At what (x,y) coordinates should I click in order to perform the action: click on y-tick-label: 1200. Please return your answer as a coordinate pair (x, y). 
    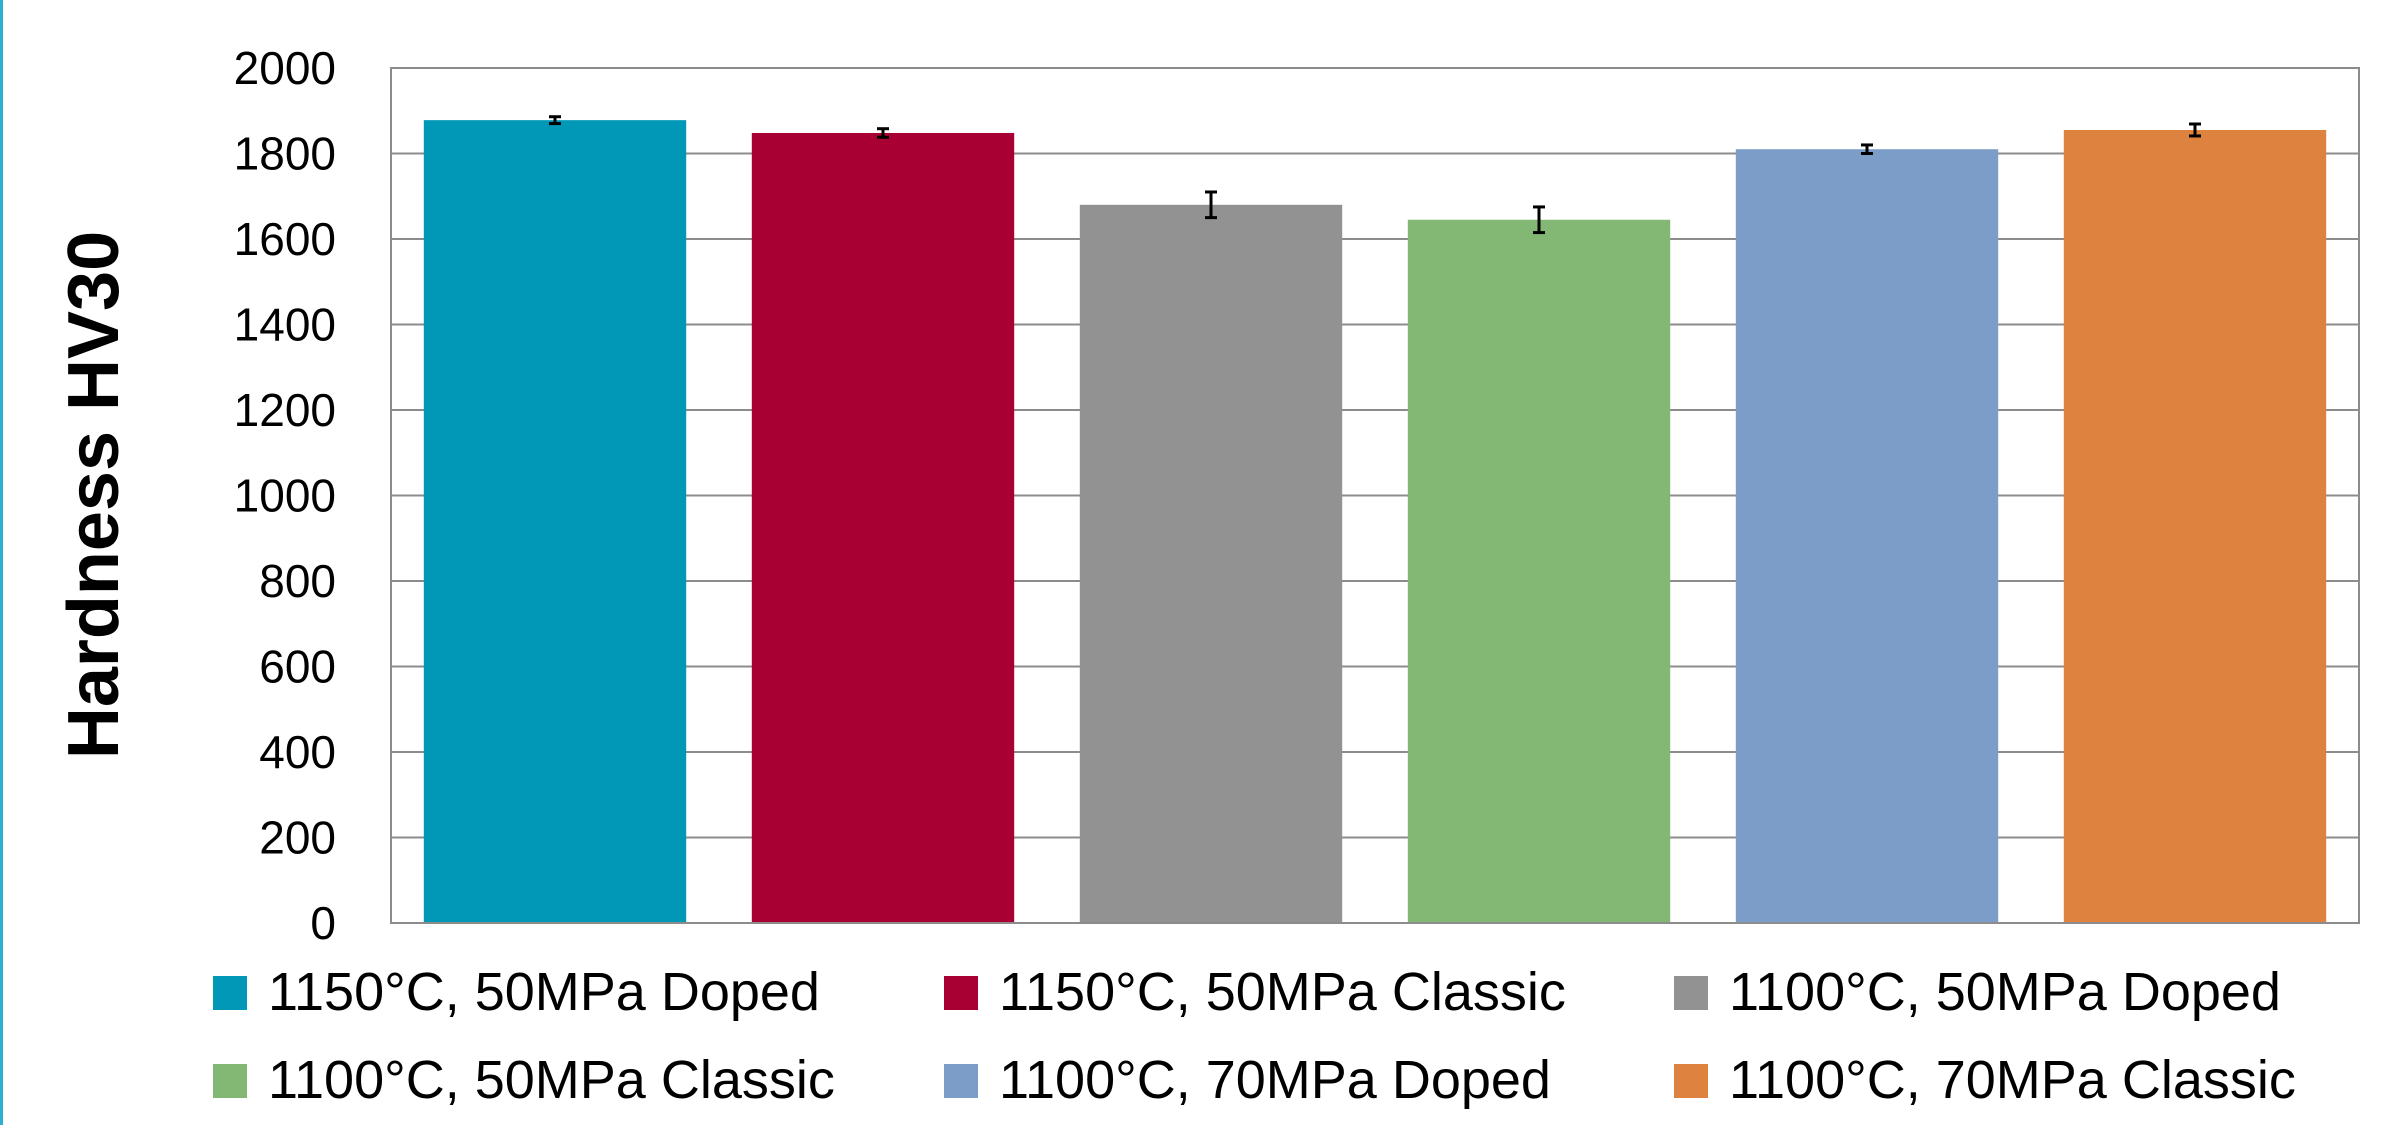
    Looking at the image, I should click on (285, 410).